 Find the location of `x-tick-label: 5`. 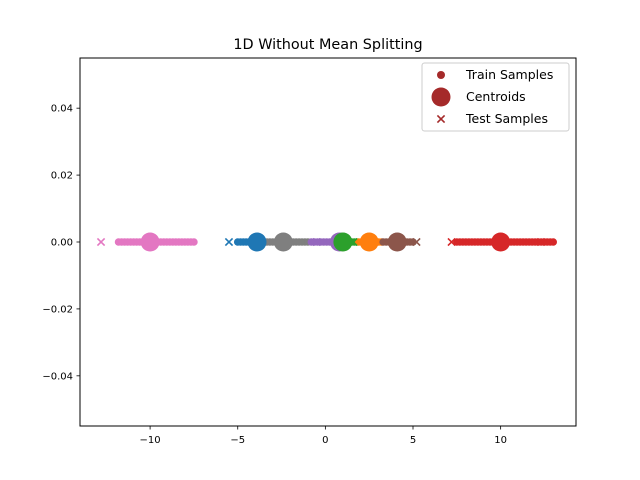

x-tick-label: 5 is located at coordinates (413, 440).